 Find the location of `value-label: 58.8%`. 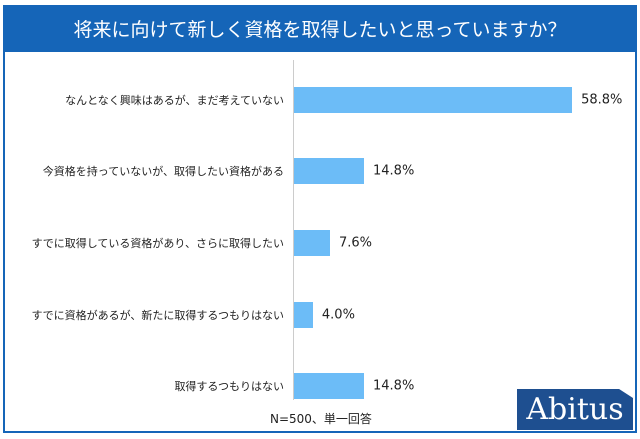

value-label: 58.8% is located at coordinates (602, 100).